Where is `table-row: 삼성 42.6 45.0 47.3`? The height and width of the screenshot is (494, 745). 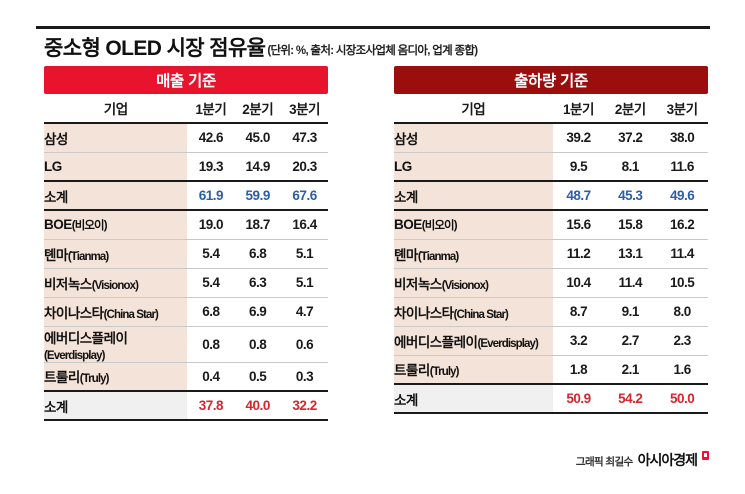 table-row: 삼성 42.6 45.0 47.3 is located at coordinates (186, 137).